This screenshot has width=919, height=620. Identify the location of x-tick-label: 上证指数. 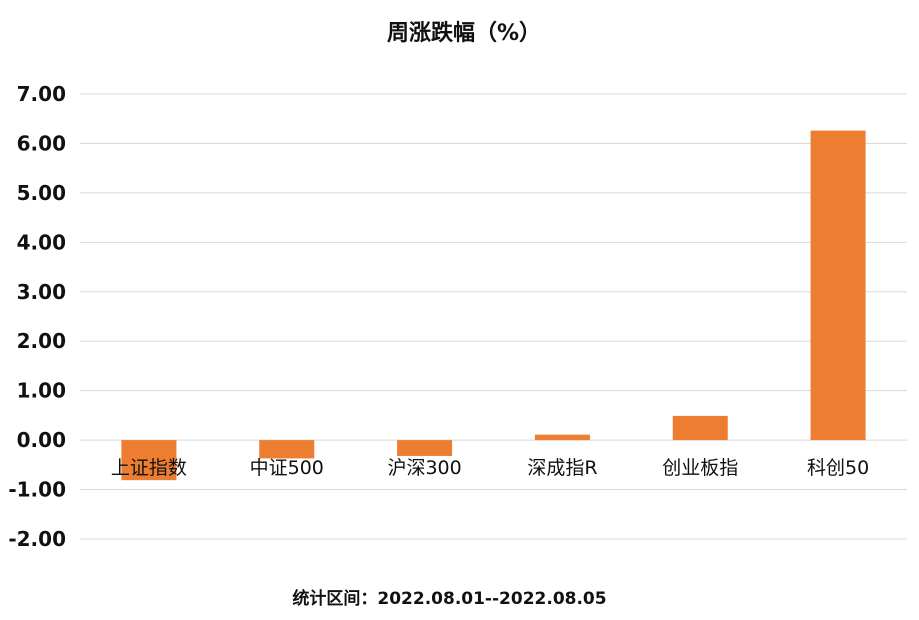
(149, 468).